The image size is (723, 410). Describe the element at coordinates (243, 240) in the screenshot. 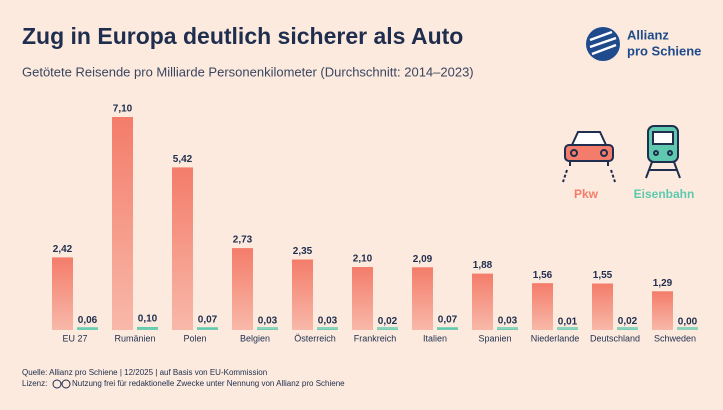

I see `value-label: 2,73` at that location.